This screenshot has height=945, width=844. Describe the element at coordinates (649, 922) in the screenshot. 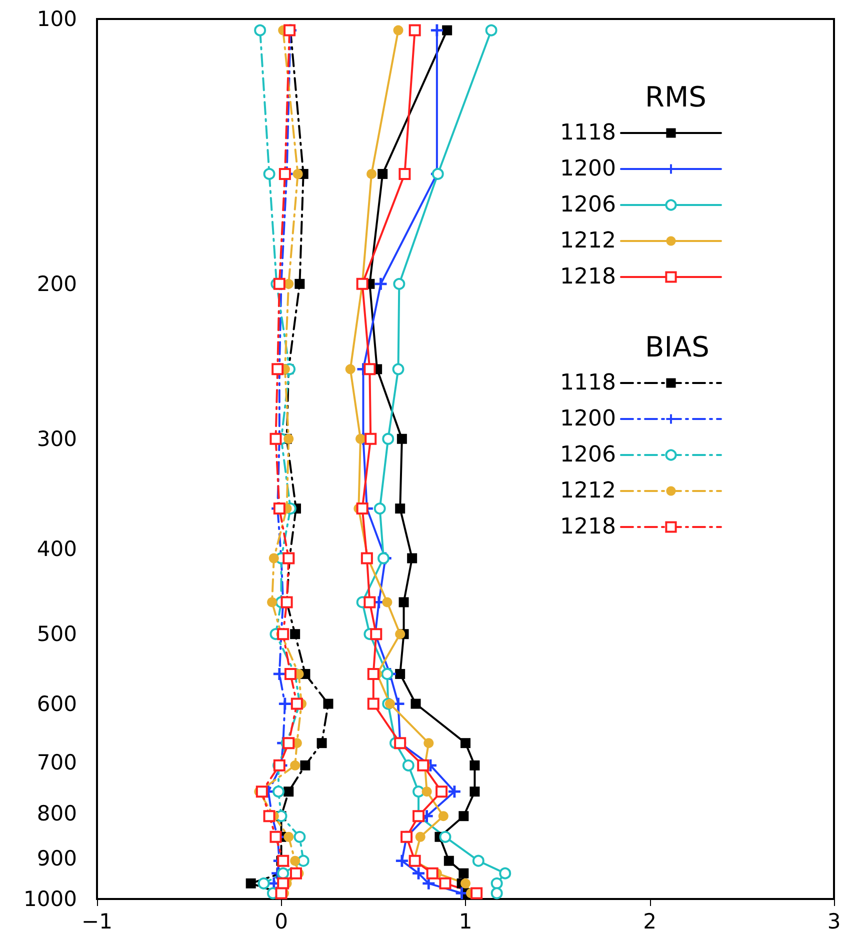

I see `x-tick-label: 2` at that location.